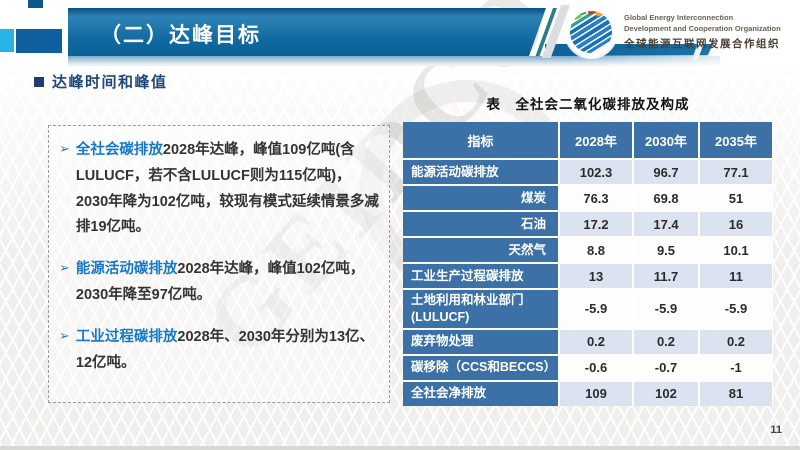 Image resolution: width=800 pixels, height=450 pixels. I want to click on table-value-cell: 17.4, so click(666, 224).